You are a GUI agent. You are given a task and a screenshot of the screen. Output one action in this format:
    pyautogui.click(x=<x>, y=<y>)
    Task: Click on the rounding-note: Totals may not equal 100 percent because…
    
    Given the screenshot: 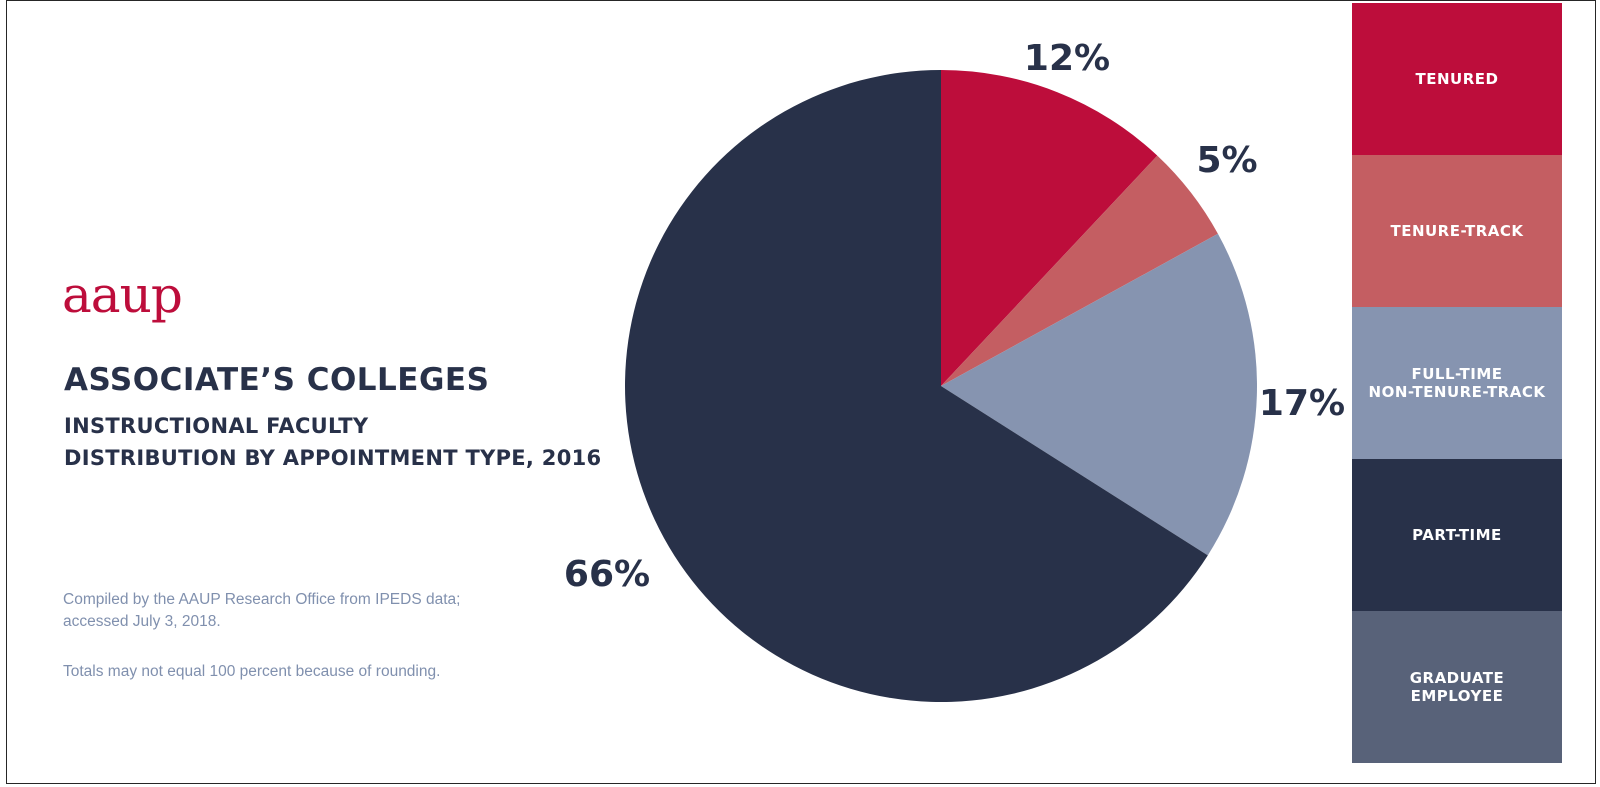 What is the action you would take?
    pyautogui.click(x=252, y=671)
    